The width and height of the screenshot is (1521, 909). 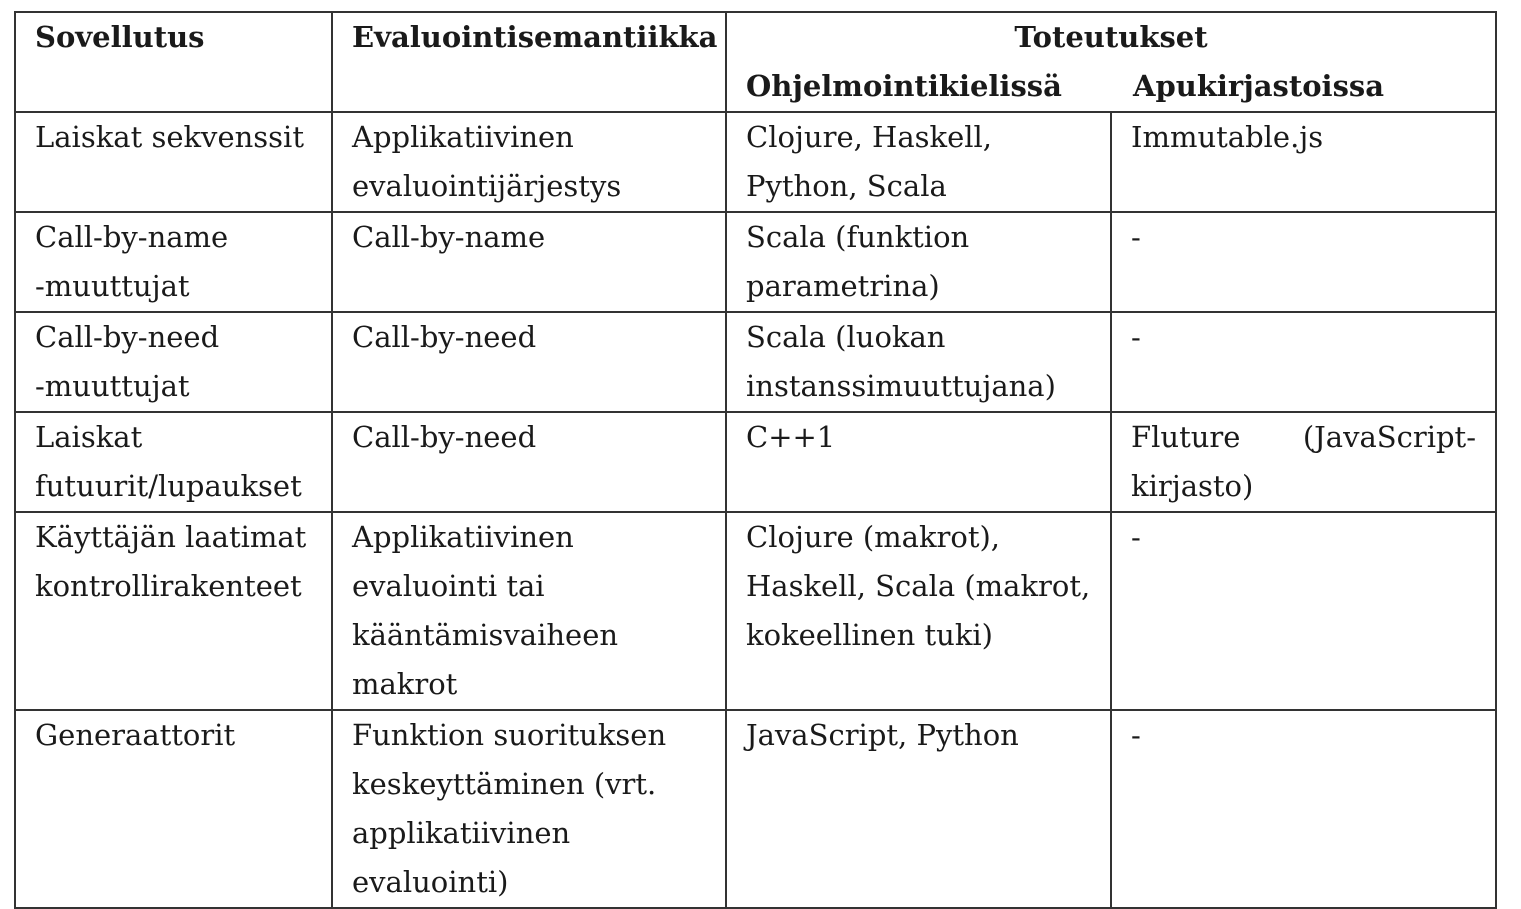 I want to click on cell-sovellutus: Laiskat sekvenssit, so click(x=173, y=162).